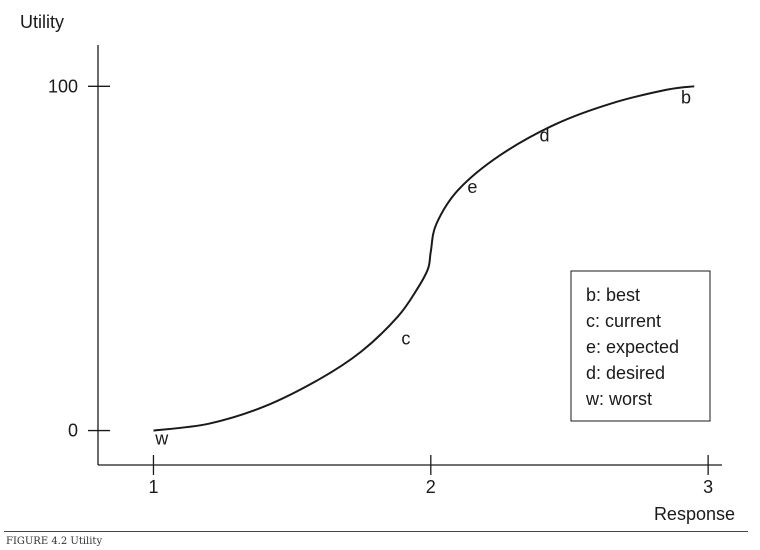 The image size is (760, 550). I want to click on point-label: w, so click(161, 438).